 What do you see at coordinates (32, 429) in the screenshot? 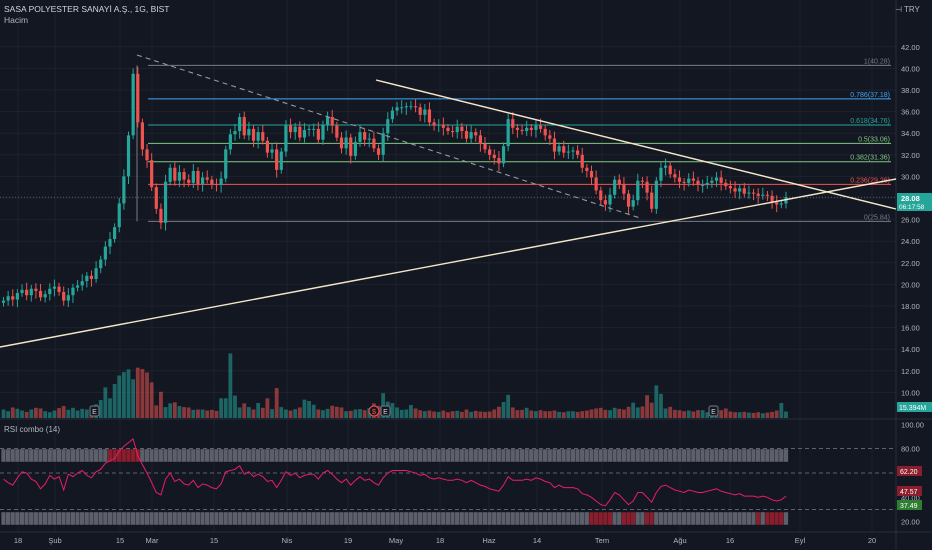
I see `rsi-title: RSI combo (14)` at bounding box center [32, 429].